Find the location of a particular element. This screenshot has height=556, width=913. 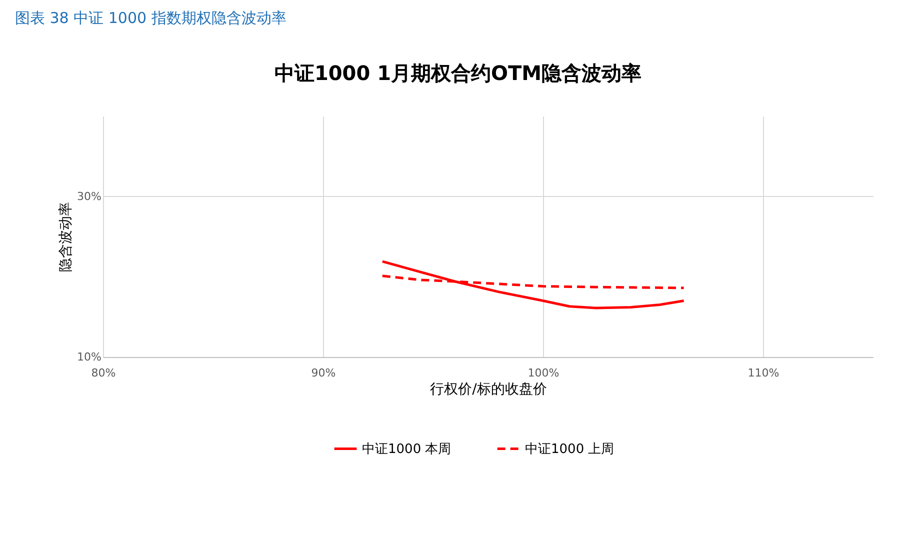

y-axis-title: 隐含波动率 is located at coordinates (66, 237).